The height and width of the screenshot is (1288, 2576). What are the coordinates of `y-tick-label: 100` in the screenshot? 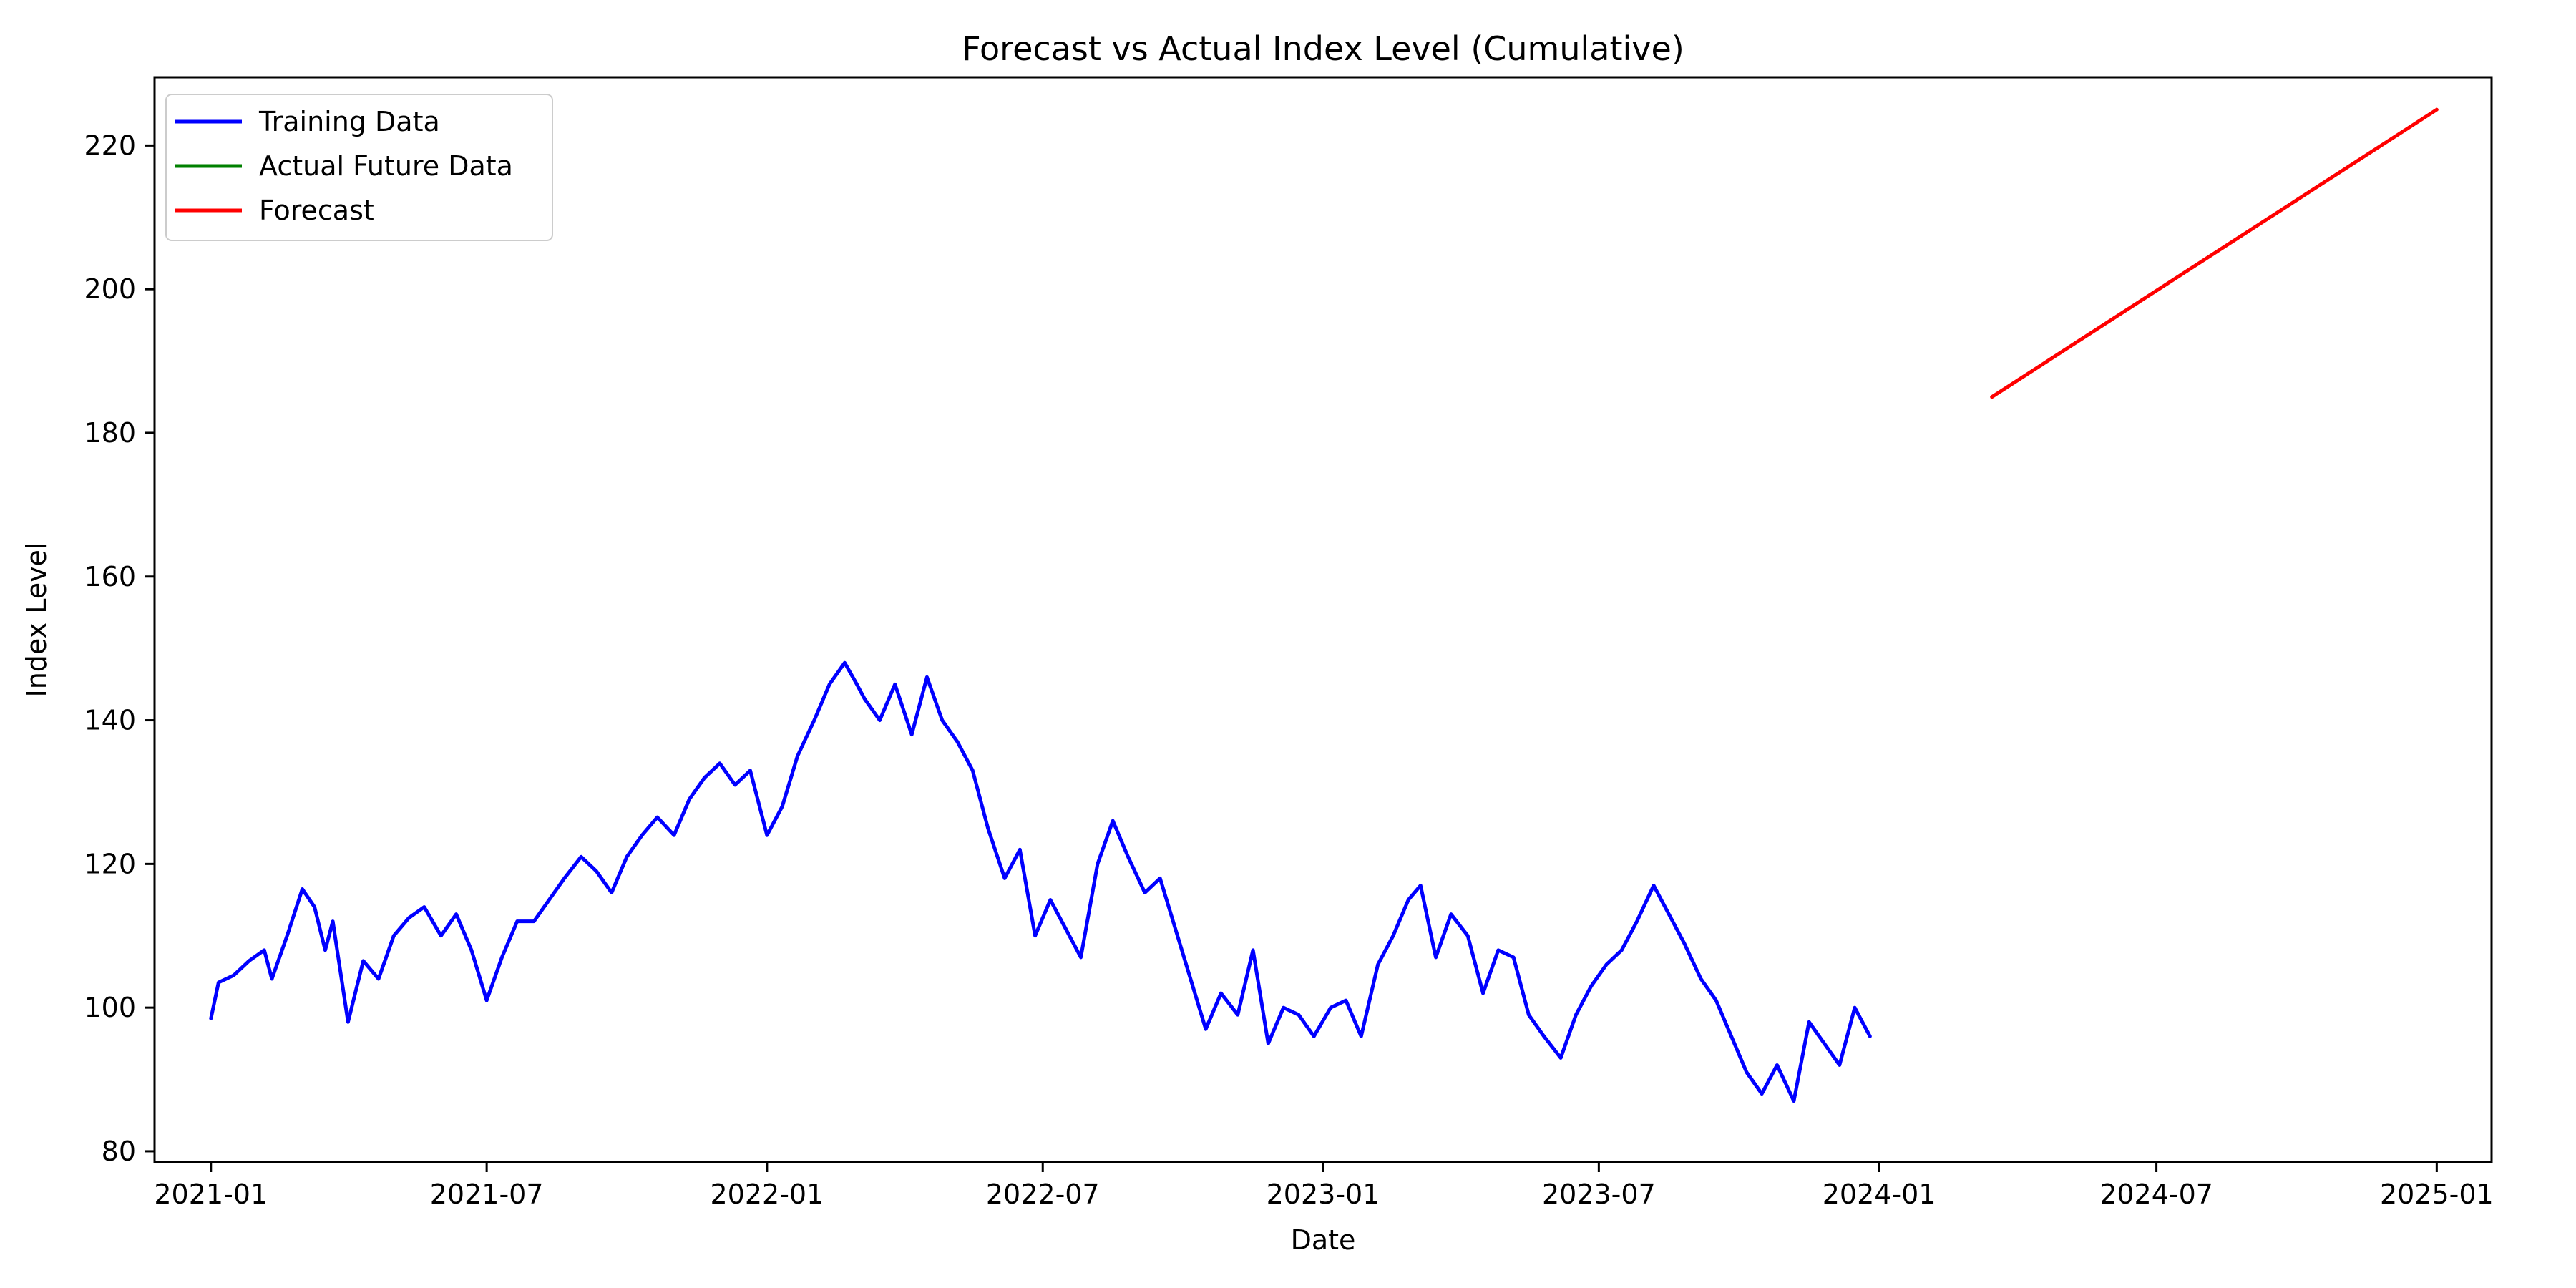 It's located at (110, 1007).